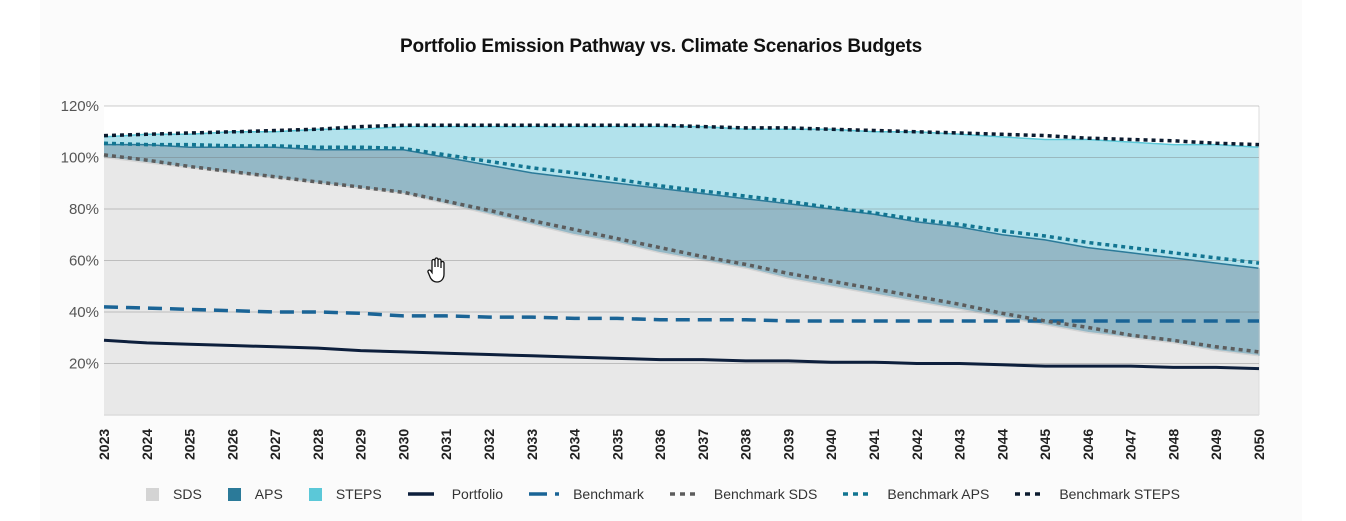 This screenshot has width=1346, height=521. Describe the element at coordinates (275, 444) in the screenshot. I see `x-tick-label: 2027` at that location.